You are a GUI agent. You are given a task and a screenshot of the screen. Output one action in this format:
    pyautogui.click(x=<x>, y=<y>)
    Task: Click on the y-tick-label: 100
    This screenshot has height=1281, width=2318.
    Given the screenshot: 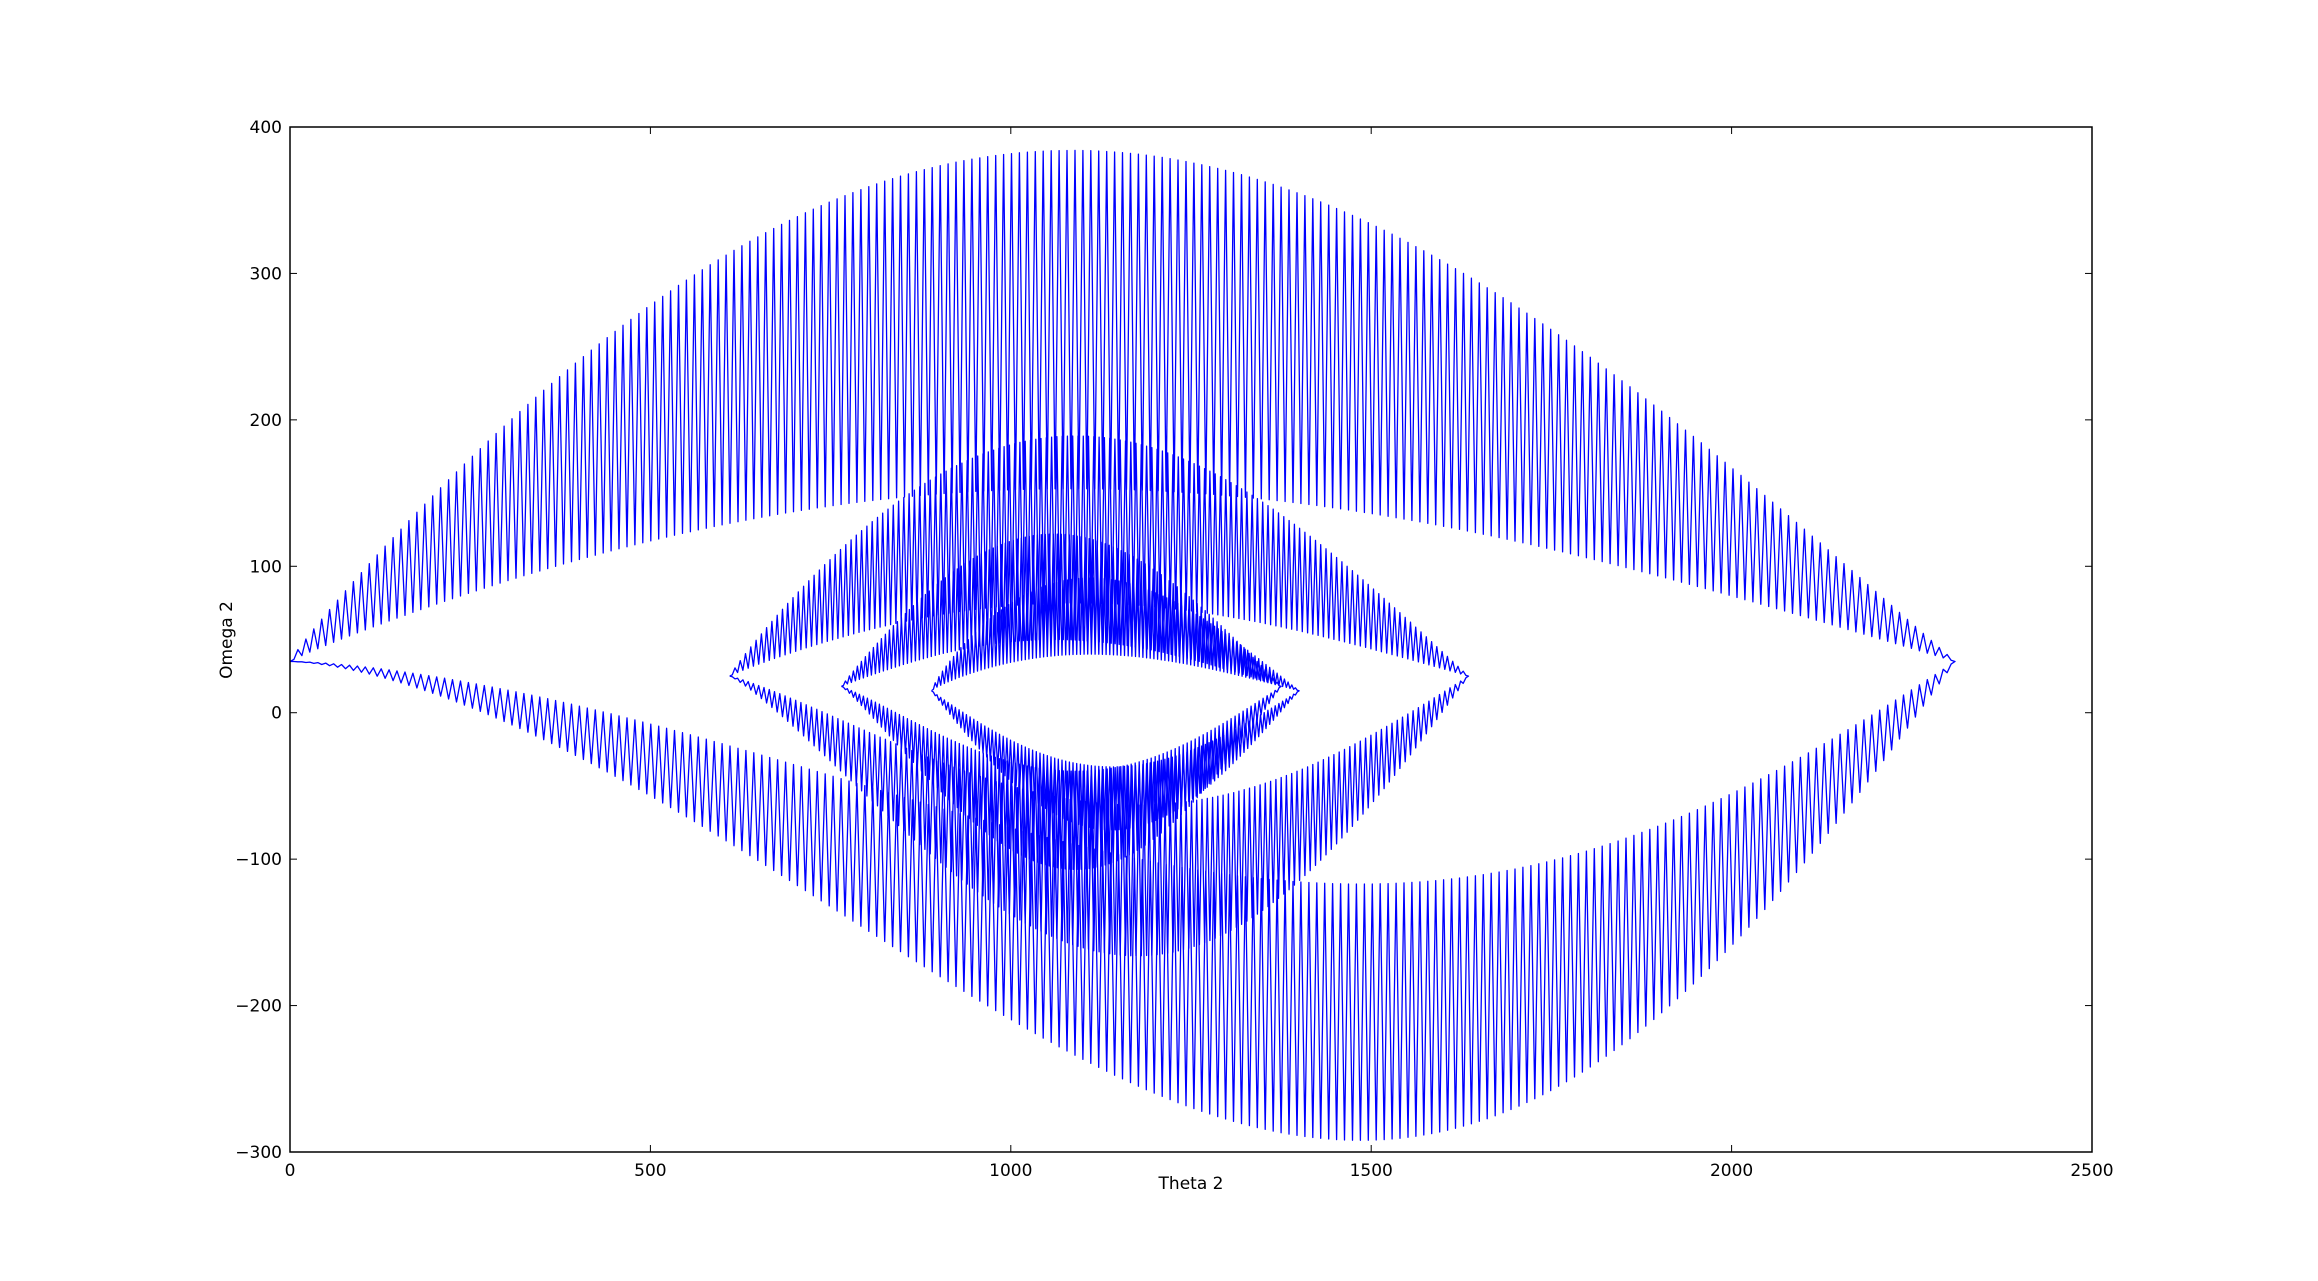 What is the action you would take?
    pyautogui.click(x=266, y=567)
    